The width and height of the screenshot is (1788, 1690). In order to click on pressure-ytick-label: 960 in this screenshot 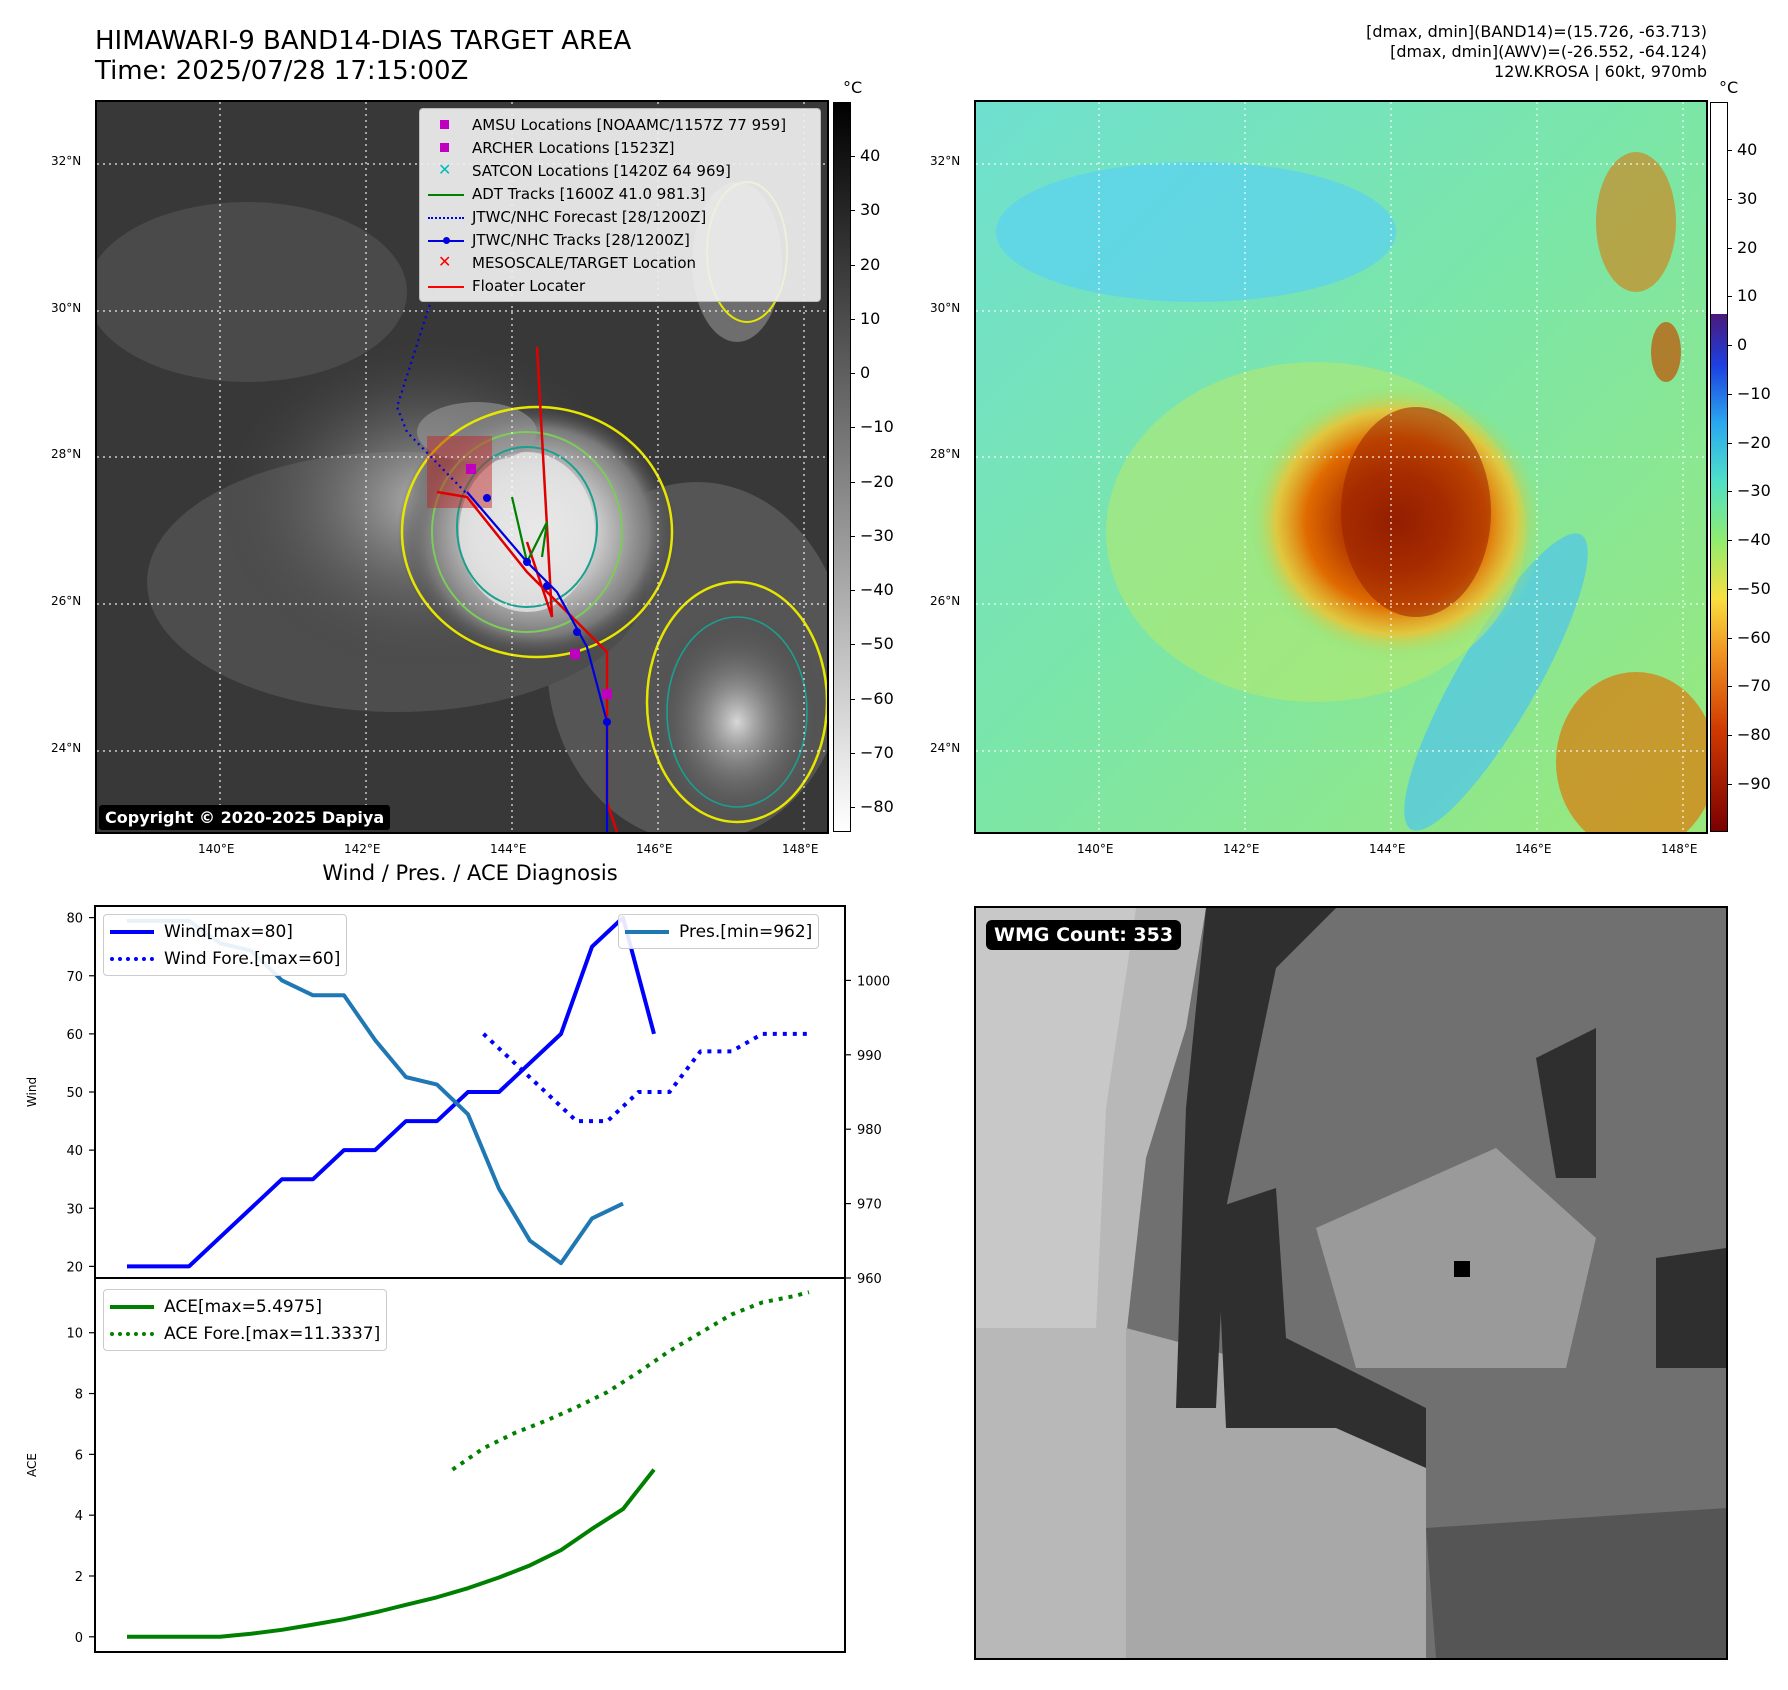, I will do `click(869, 1279)`.